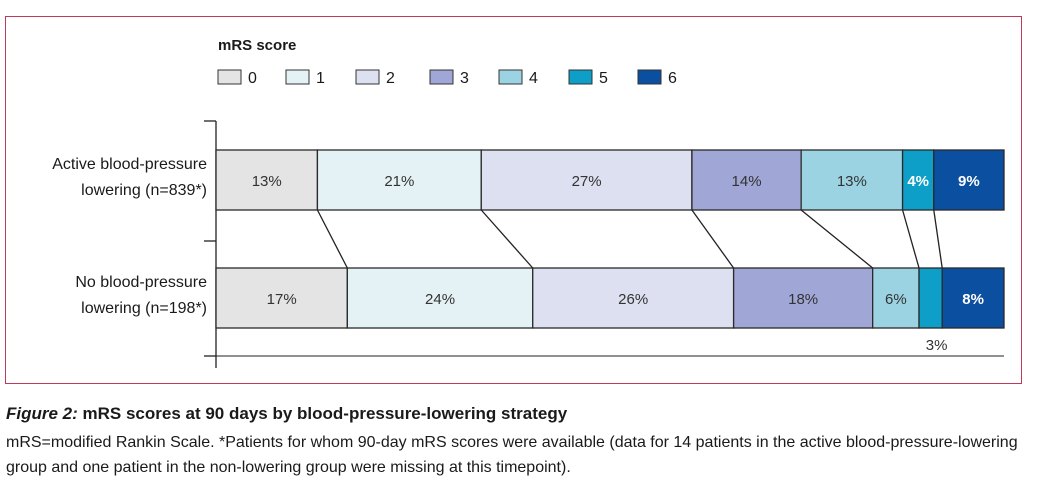 The image size is (1042, 500). I want to click on category-label-0-line-1: lowering (n=839*), so click(144, 190).